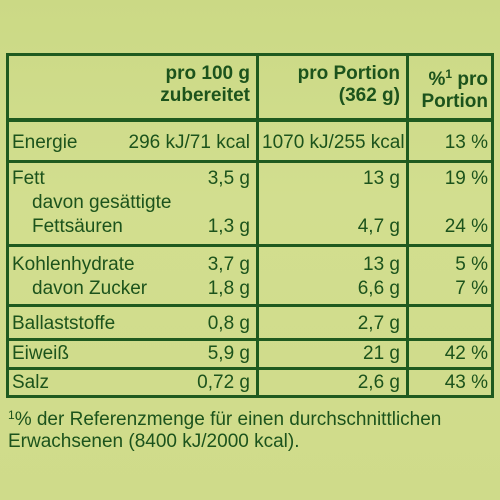 The image size is (500, 500). Describe the element at coordinates (381, 353) in the screenshot. I see `row-eiweiss-portion: 21 g` at that location.